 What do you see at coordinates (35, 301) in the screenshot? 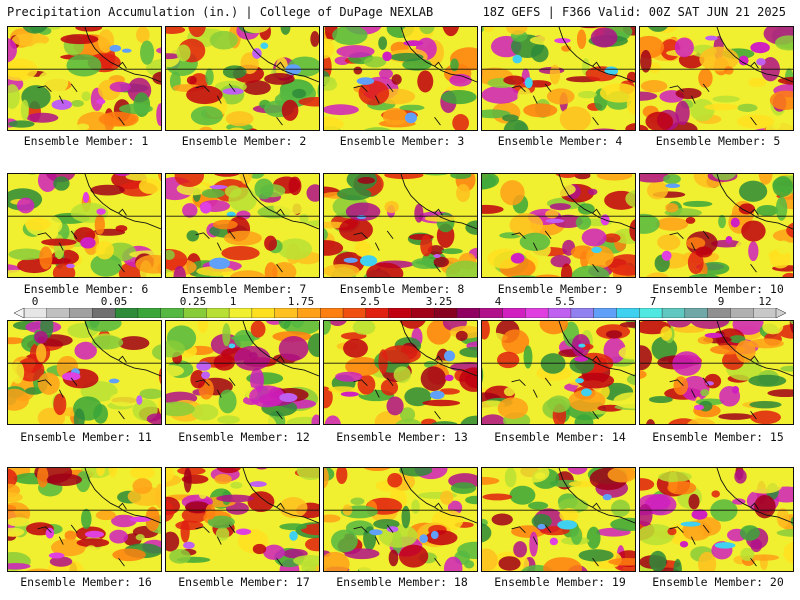
I see `legend-tick-label: 0` at bounding box center [35, 301].